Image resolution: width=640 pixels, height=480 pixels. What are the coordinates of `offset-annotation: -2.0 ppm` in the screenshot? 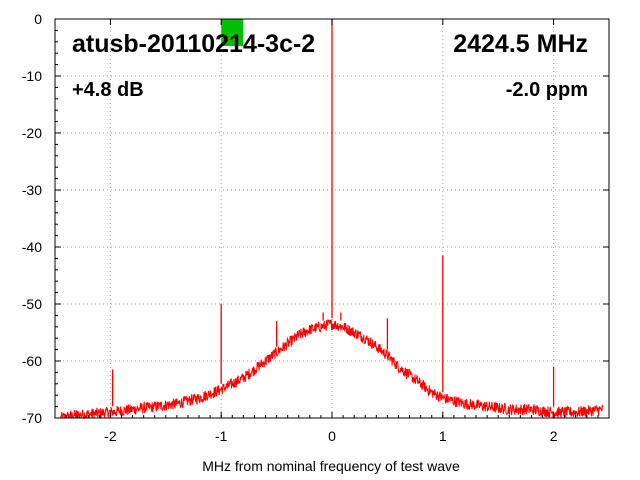 It's located at (547, 90).